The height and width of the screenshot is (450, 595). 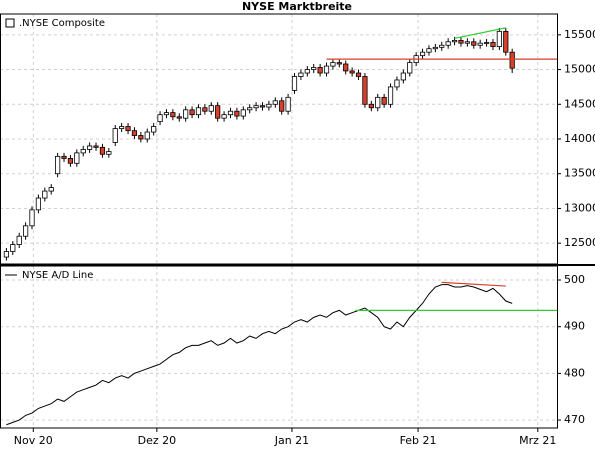 What do you see at coordinates (62, 23) in the screenshot?
I see `legend-label: .NYSE Composite` at bounding box center [62, 23].